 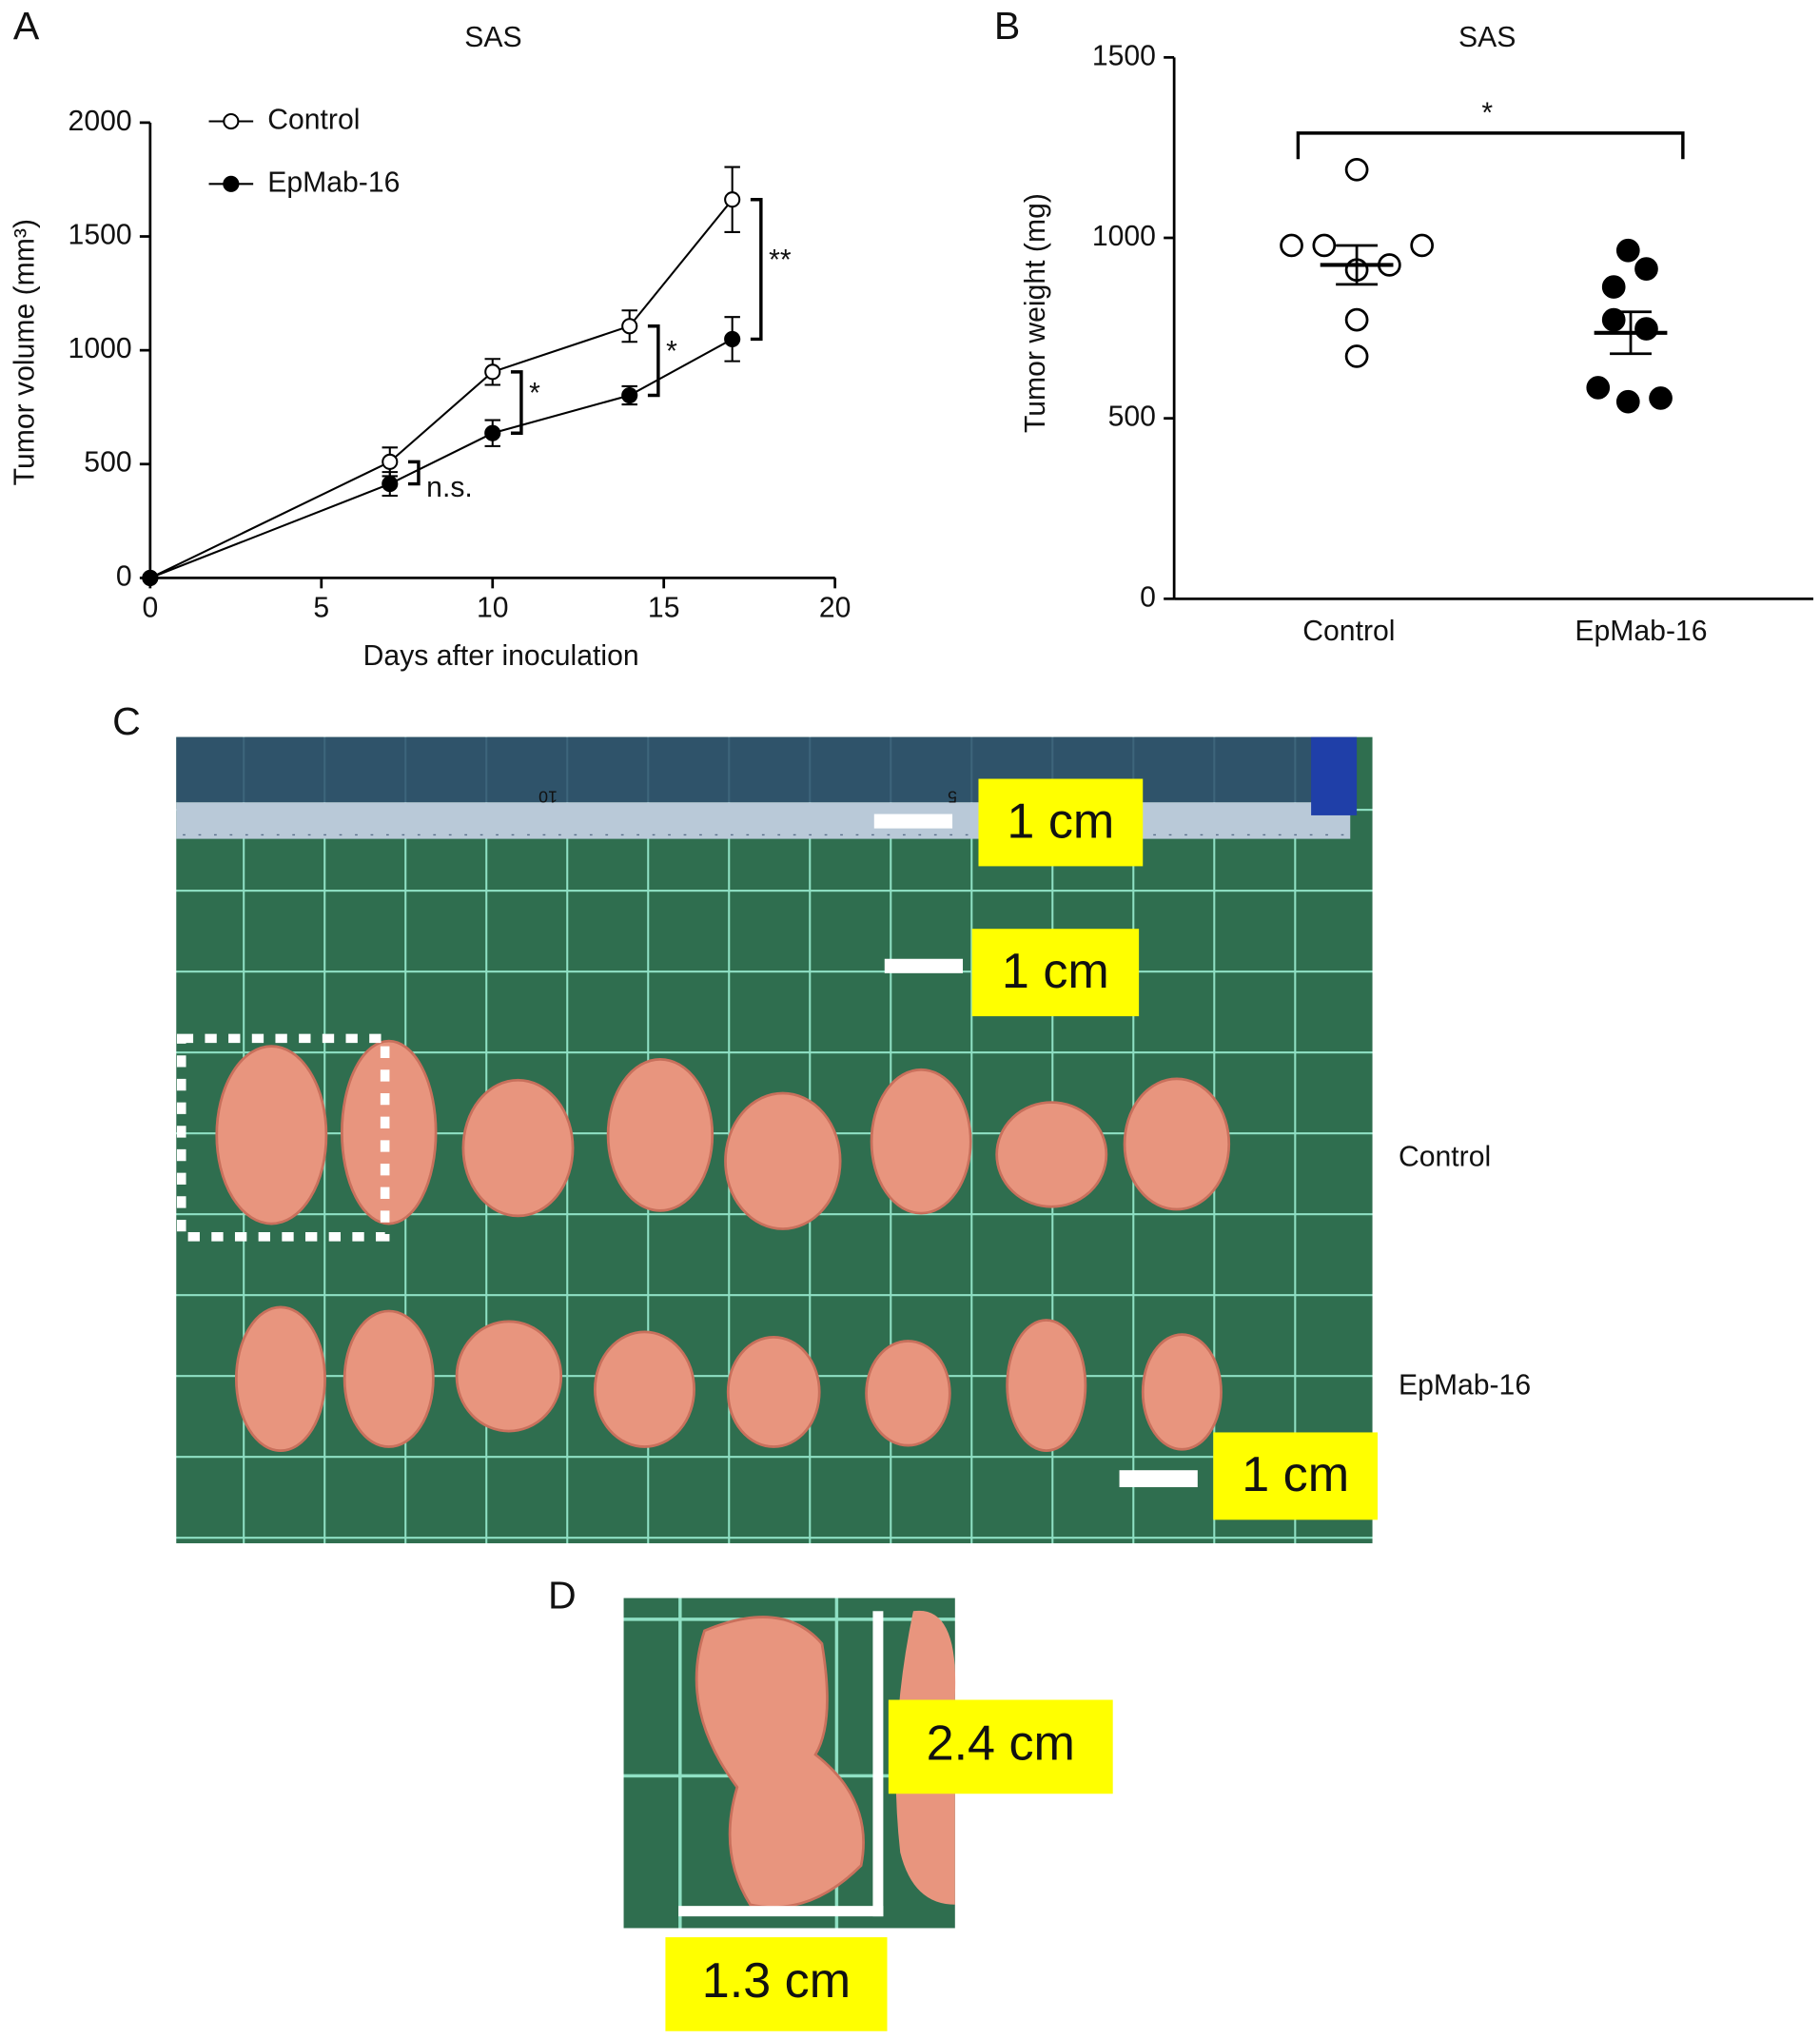 I want to click on panel-label: D, so click(x=562, y=1595).